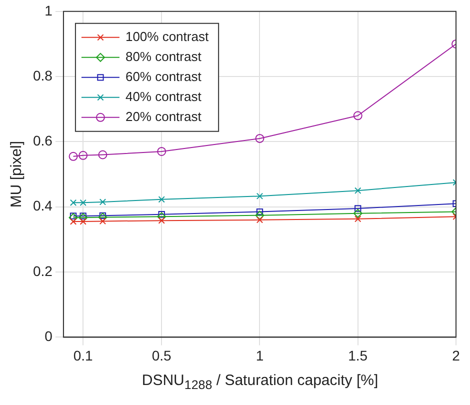 The image size is (470, 405). I want to click on x-tick-label: 0.1, so click(83, 355).